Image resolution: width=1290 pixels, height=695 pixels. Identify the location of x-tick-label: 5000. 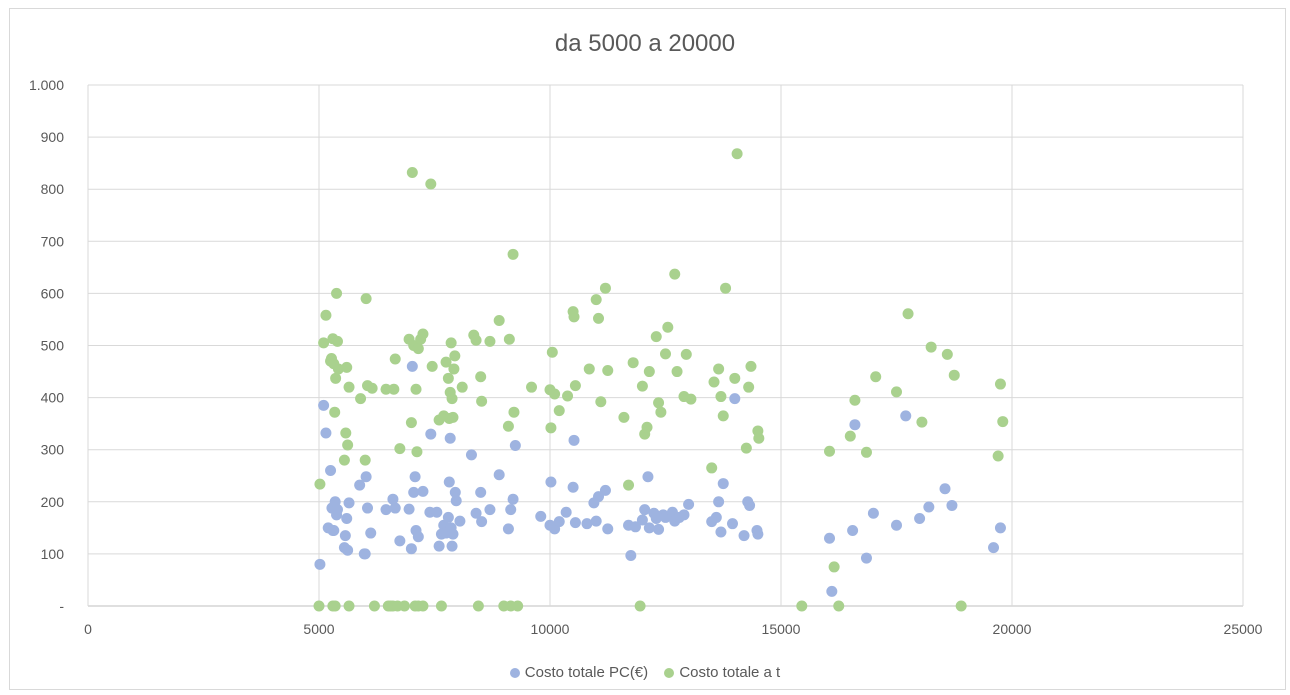
(318, 629).